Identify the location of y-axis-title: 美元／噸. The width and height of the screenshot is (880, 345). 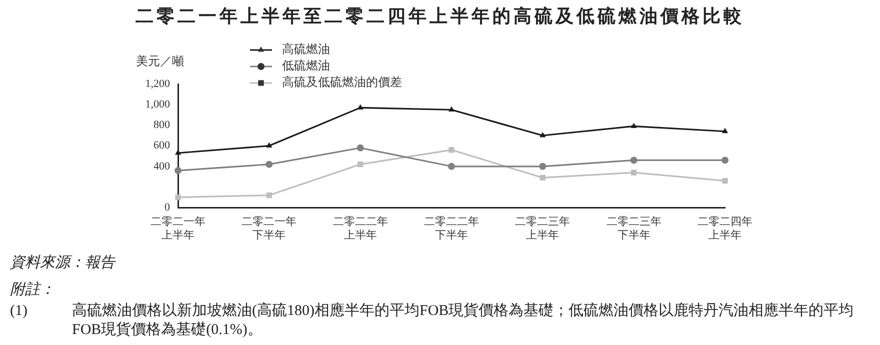
(160, 61).